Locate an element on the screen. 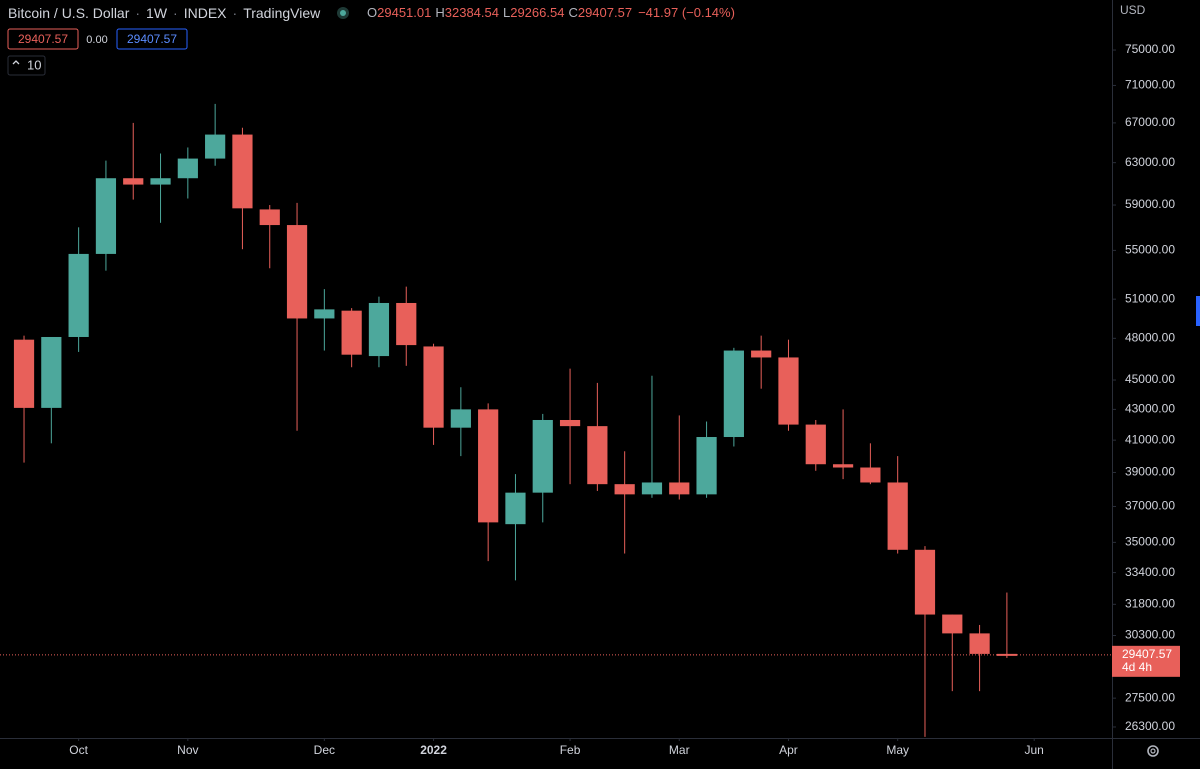  sell-box is located at coordinates (43, 39).